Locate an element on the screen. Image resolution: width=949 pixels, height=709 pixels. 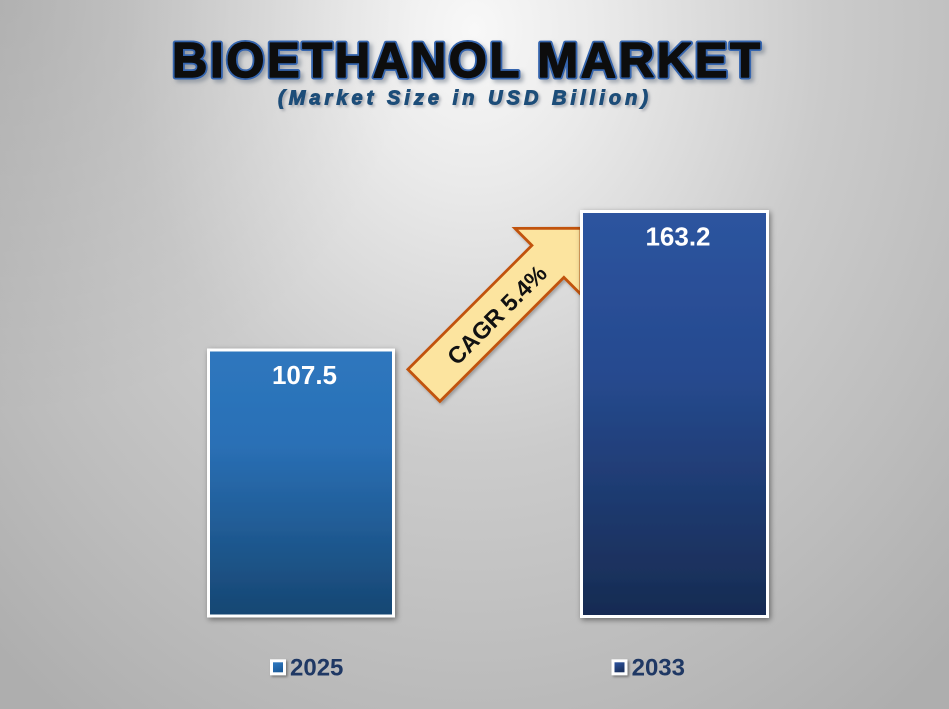
svg-text: BIOETHANOL MARKET is located at coordinates (466, 61).